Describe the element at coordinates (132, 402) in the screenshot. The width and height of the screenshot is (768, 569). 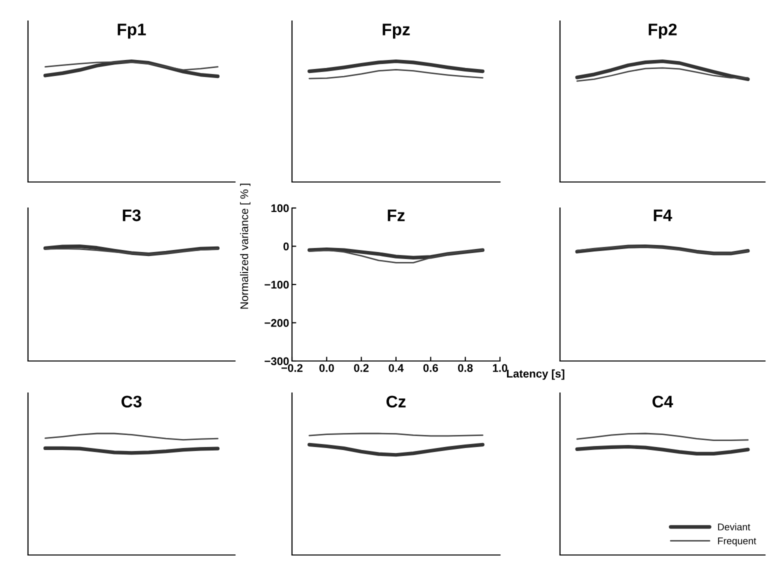
I see `chart-title: C3` at that location.